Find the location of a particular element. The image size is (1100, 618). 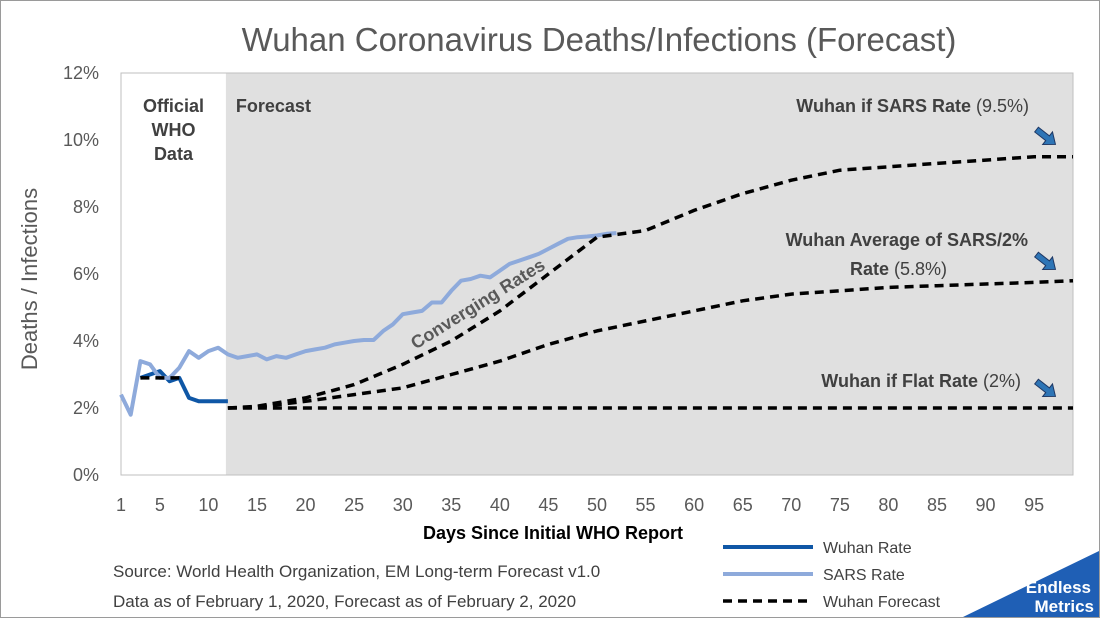

x-tick-label: 55 is located at coordinates (646, 505).